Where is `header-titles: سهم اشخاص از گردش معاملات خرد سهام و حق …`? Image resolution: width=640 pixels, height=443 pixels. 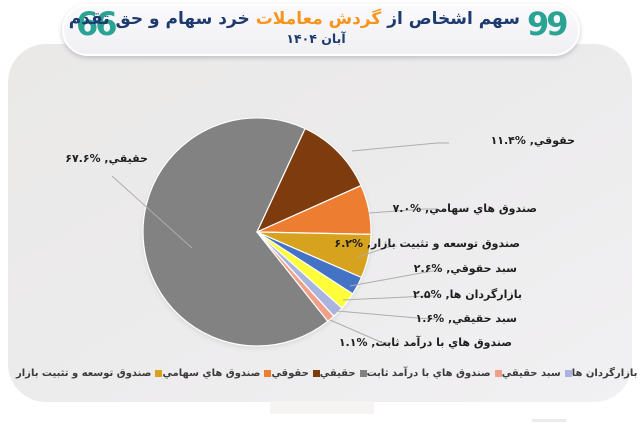 header-titles: سهم اشخاص از گردش معاملات خرد سهام و حق … is located at coordinates (294, 27).